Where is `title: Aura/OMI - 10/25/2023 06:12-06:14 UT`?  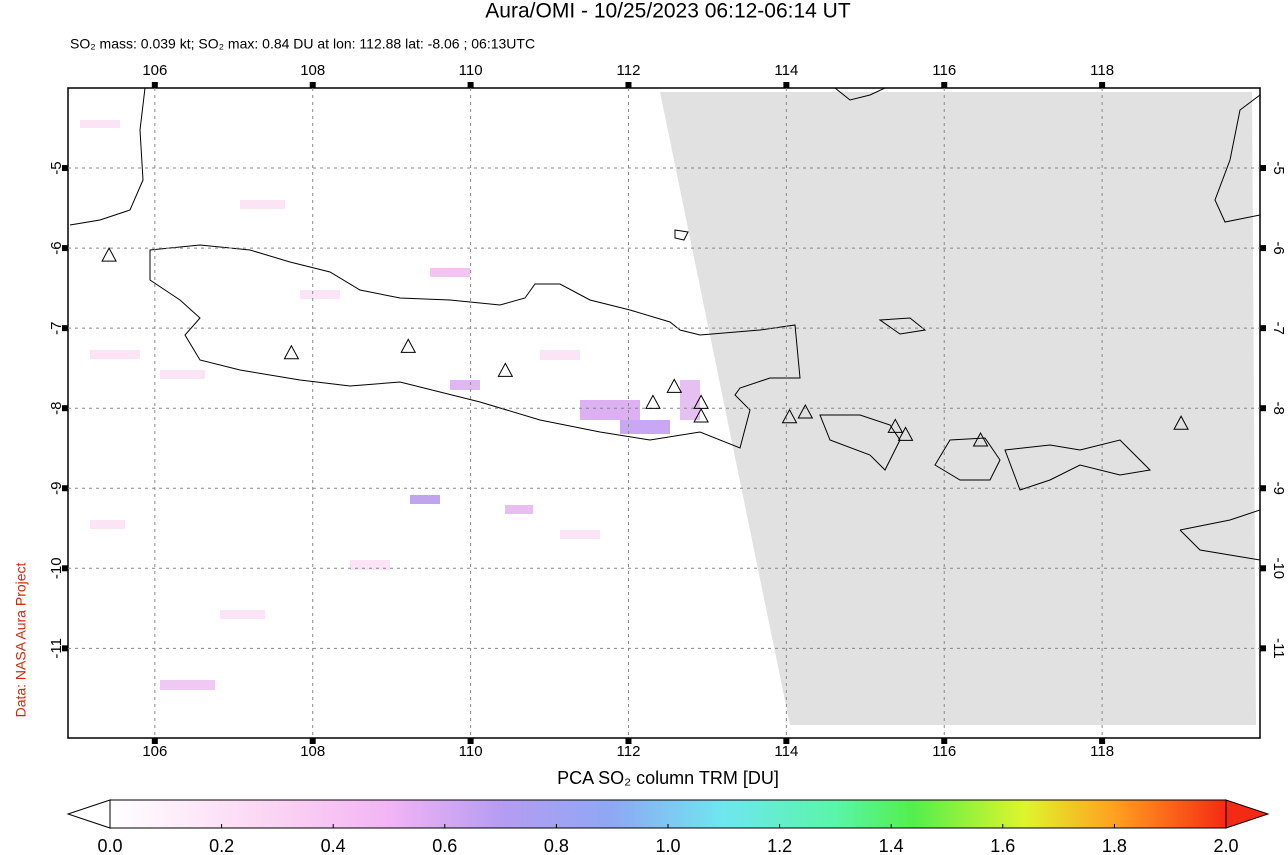
title: Aura/OMI - 10/25/2023 06:12-06:14 UT is located at coordinates (668, 11).